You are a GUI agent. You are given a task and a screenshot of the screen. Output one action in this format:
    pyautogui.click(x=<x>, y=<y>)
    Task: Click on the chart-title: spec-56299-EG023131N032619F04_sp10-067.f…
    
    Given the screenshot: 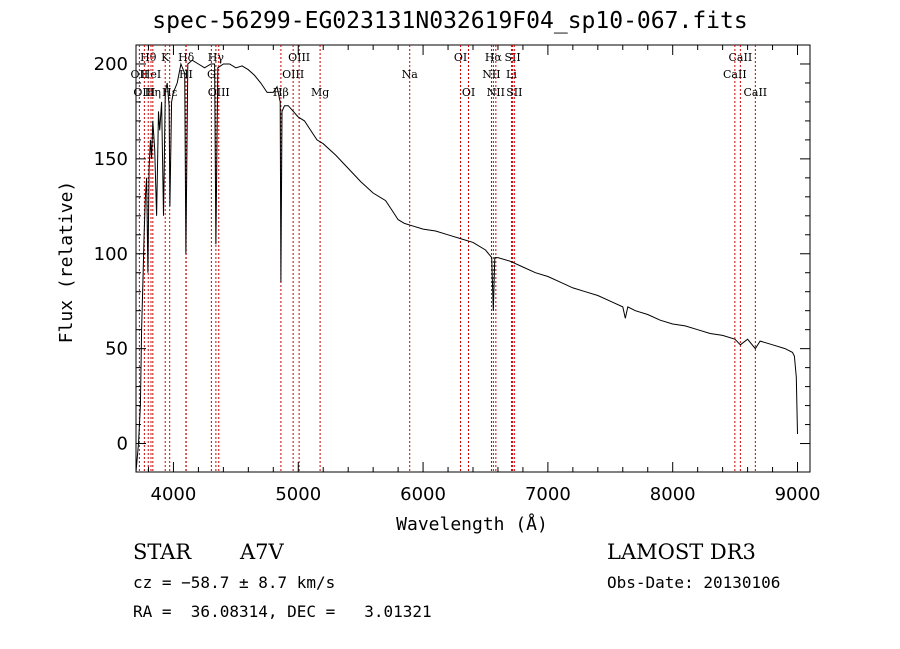 What is the action you would take?
    pyautogui.click(x=450, y=21)
    